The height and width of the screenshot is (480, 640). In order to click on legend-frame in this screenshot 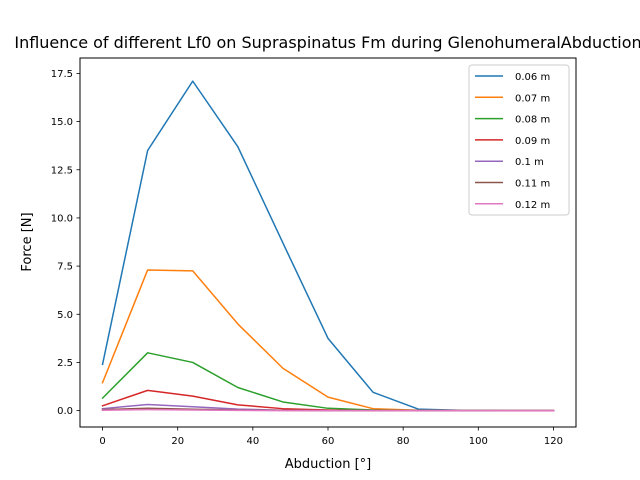, I will do `click(519, 140)`.